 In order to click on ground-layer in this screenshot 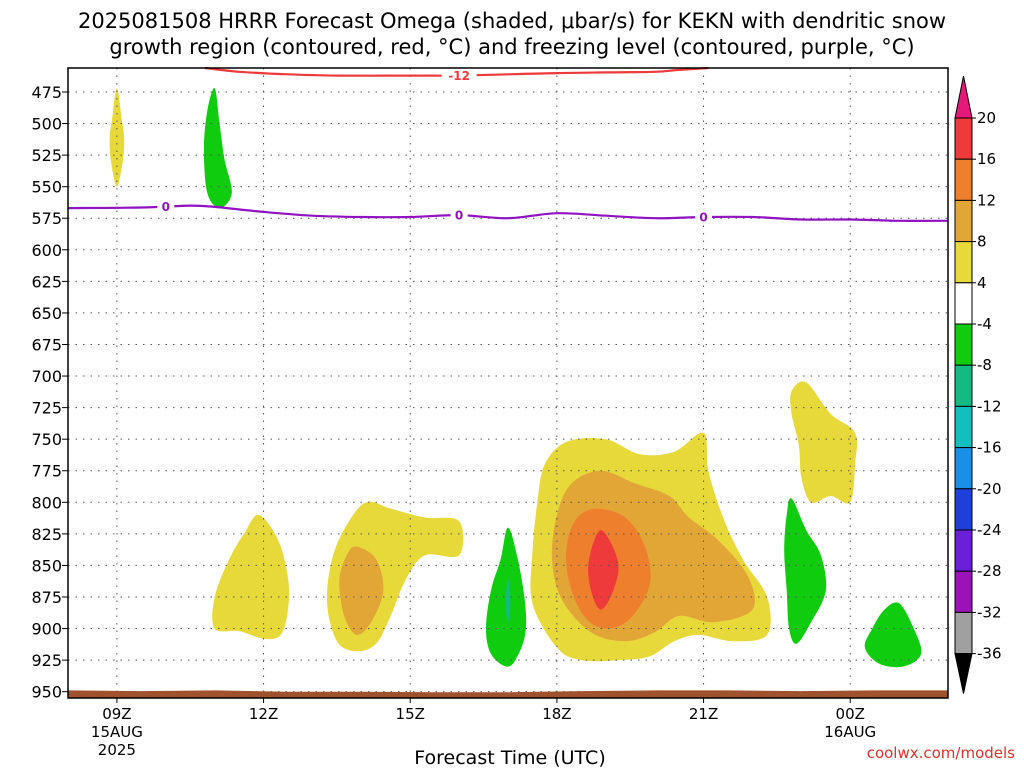, I will do `click(508, 694)`.